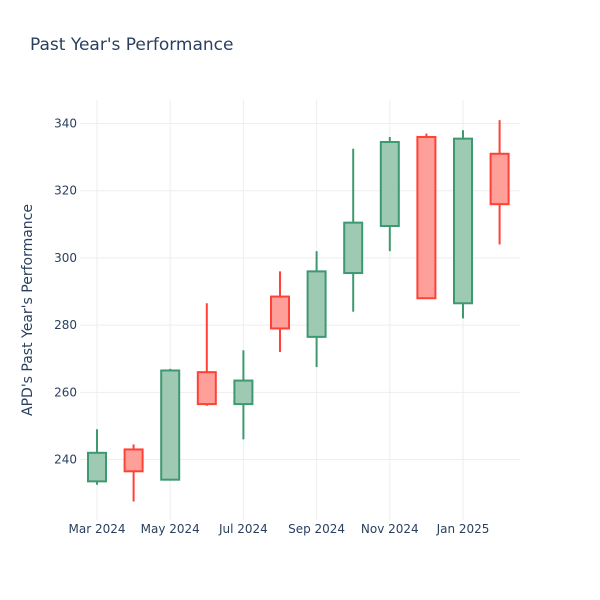 The width and height of the screenshot is (600, 600). What do you see at coordinates (65, 292) in the screenshot?
I see `y-axis-ticks: 240 260 280 300 320 340` at bounding box center [65, 292].